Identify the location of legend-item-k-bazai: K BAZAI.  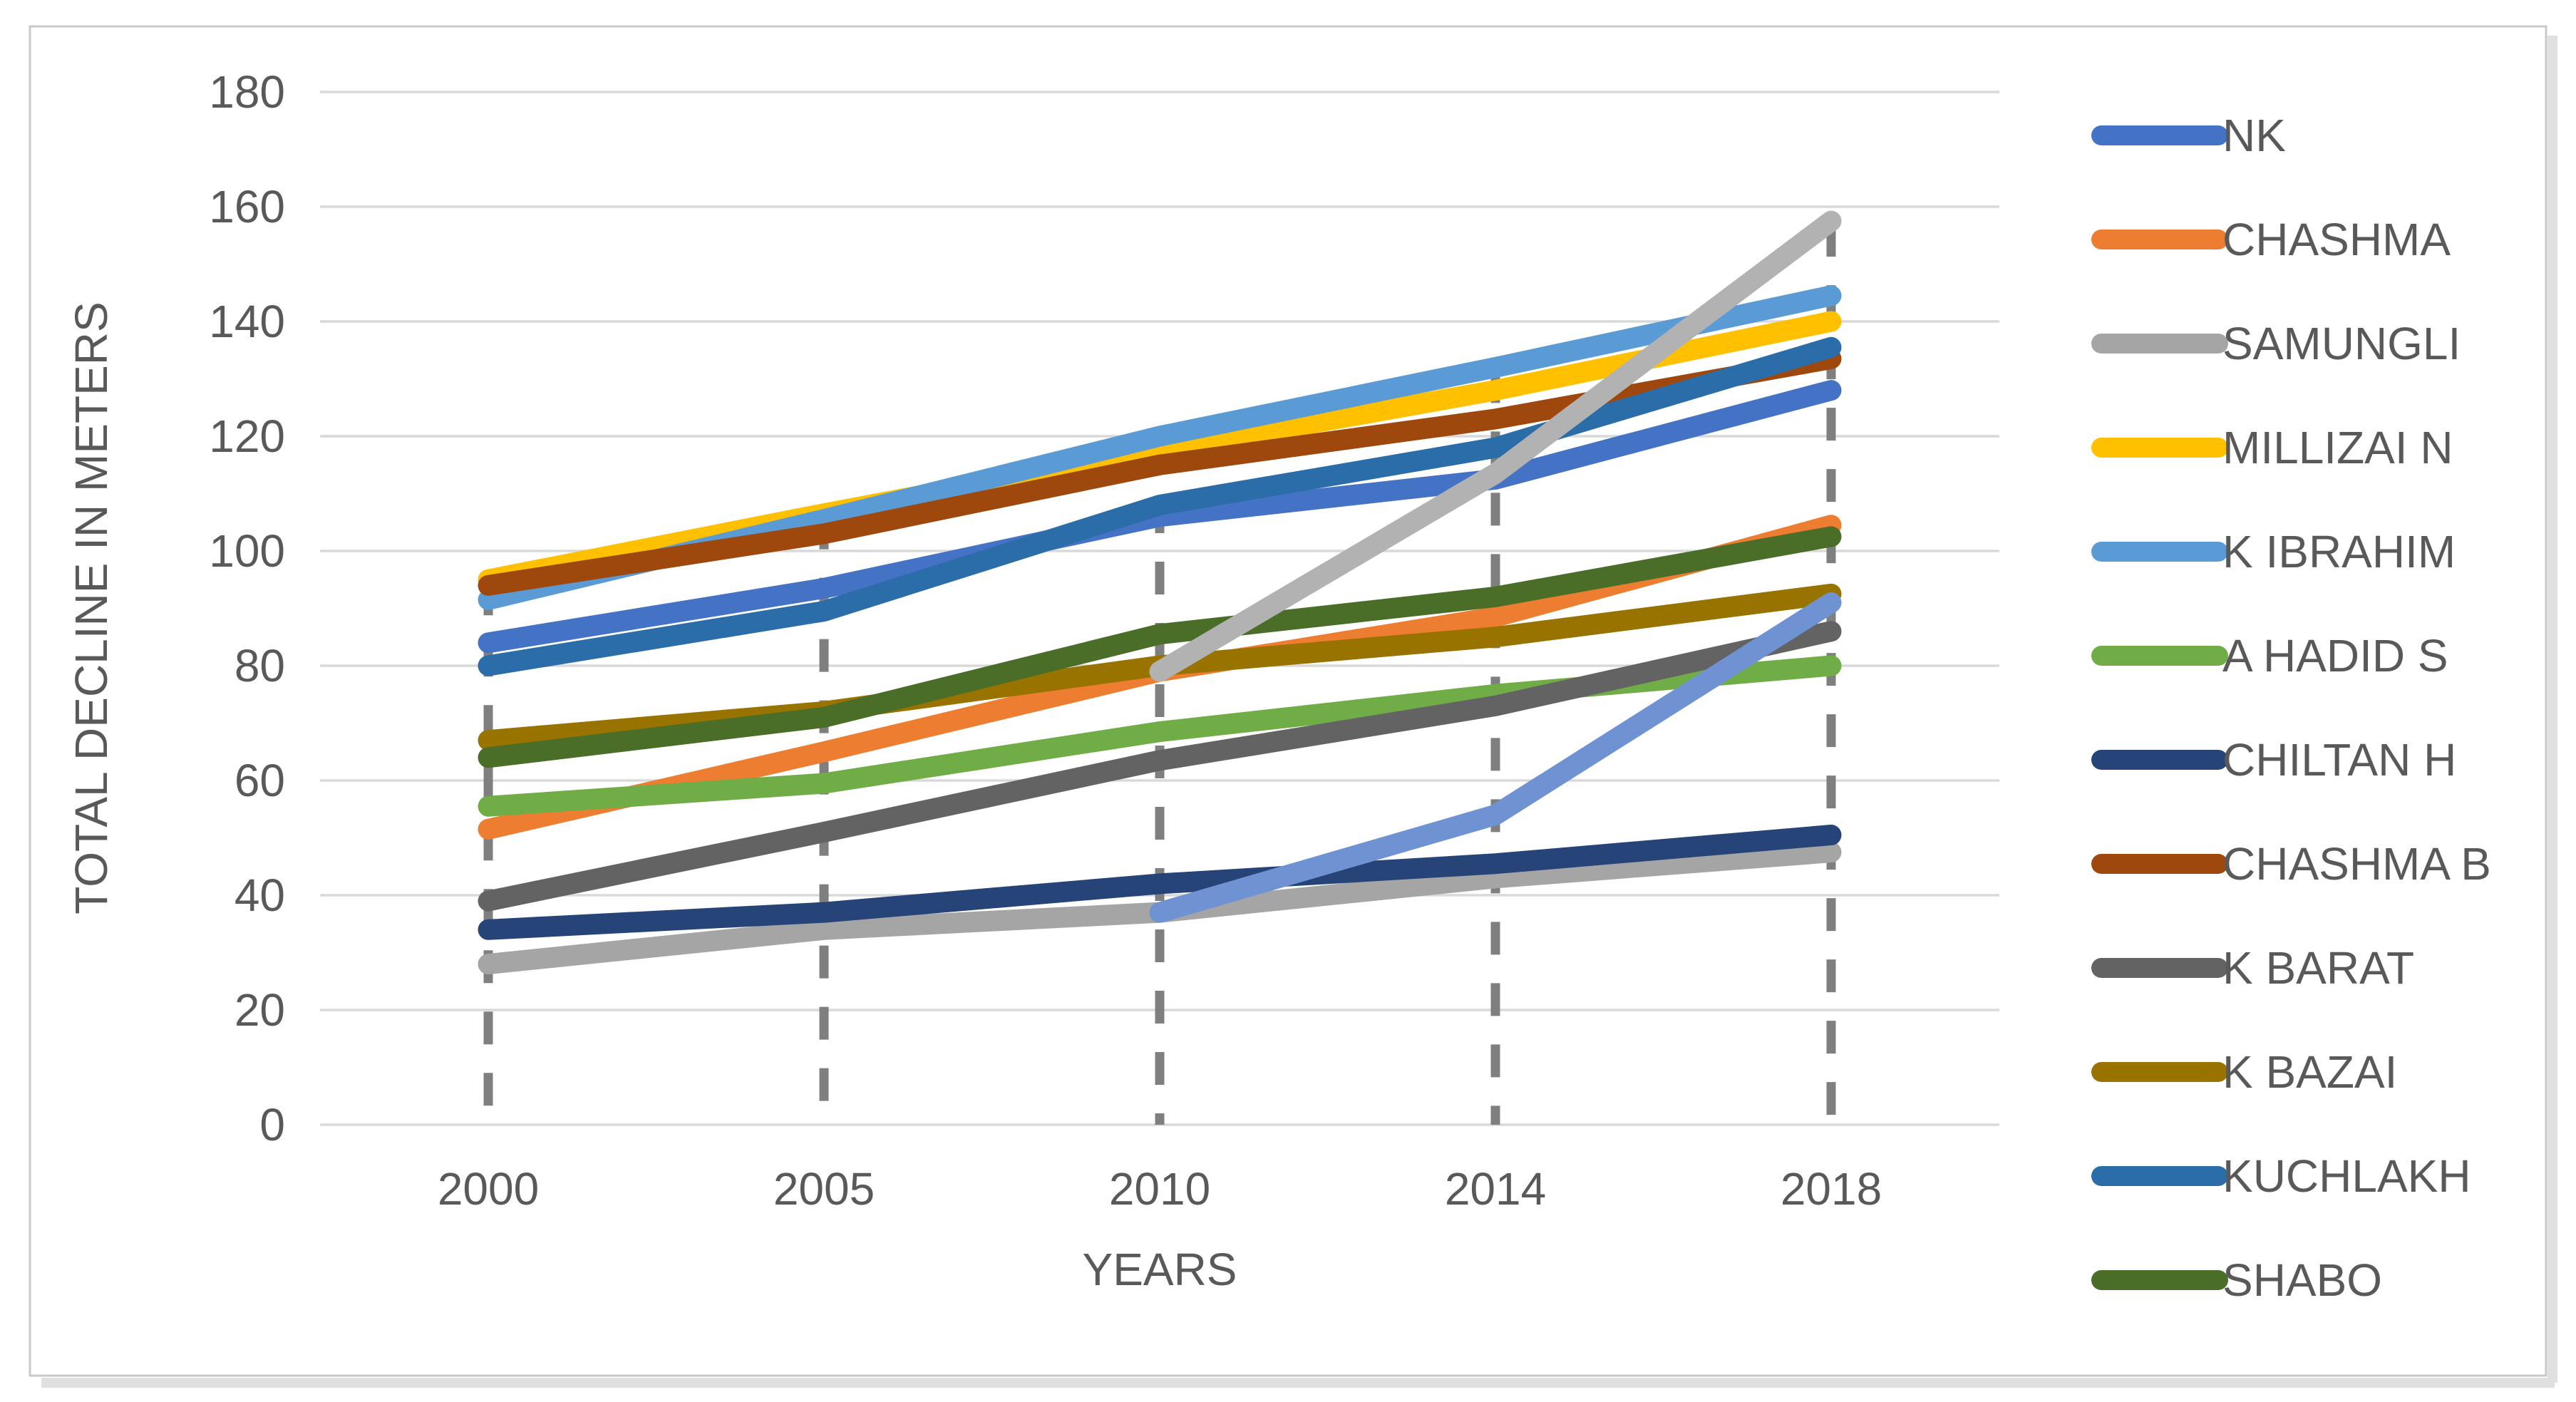
(2244, 1072).